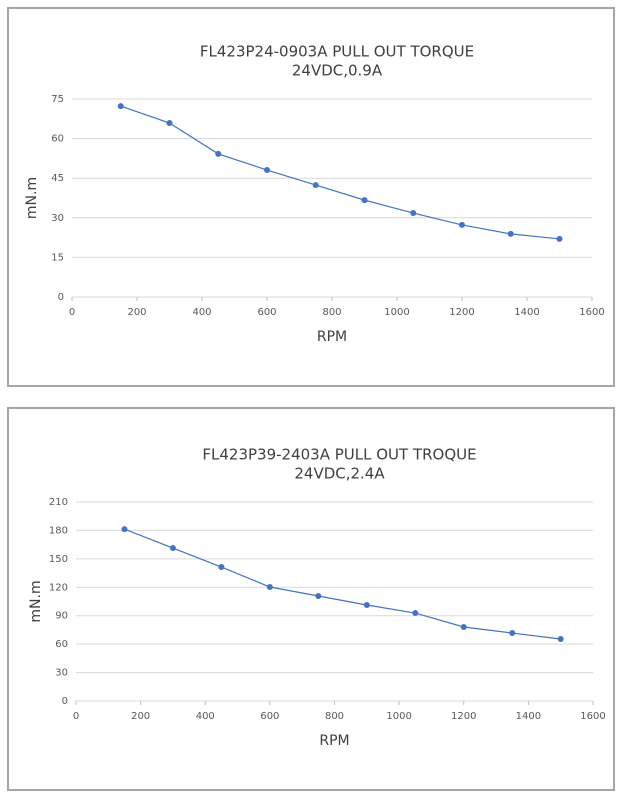 The width and height of the screenshot is (619, 796). I want to click on y-tick-label: 15, so click(57, 257).